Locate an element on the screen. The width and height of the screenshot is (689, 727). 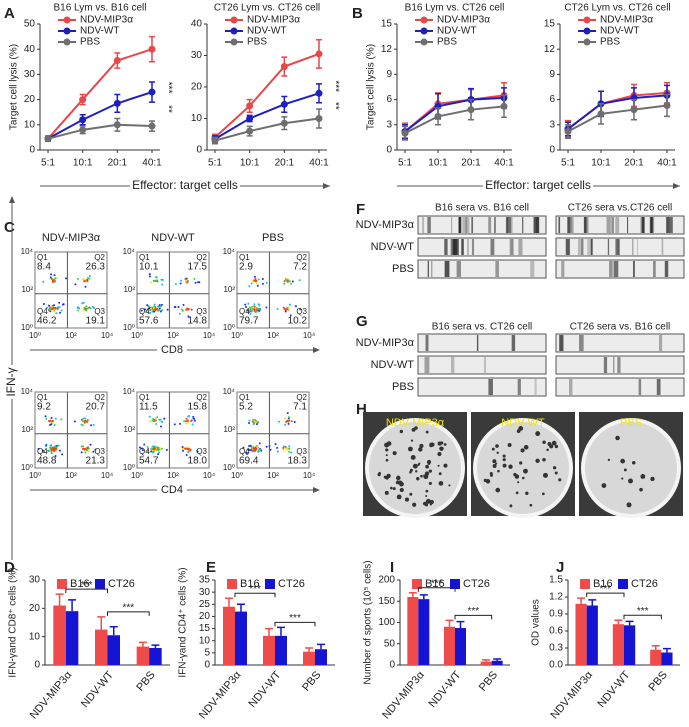
significance-label: *** is located at coordinates (167, 88).